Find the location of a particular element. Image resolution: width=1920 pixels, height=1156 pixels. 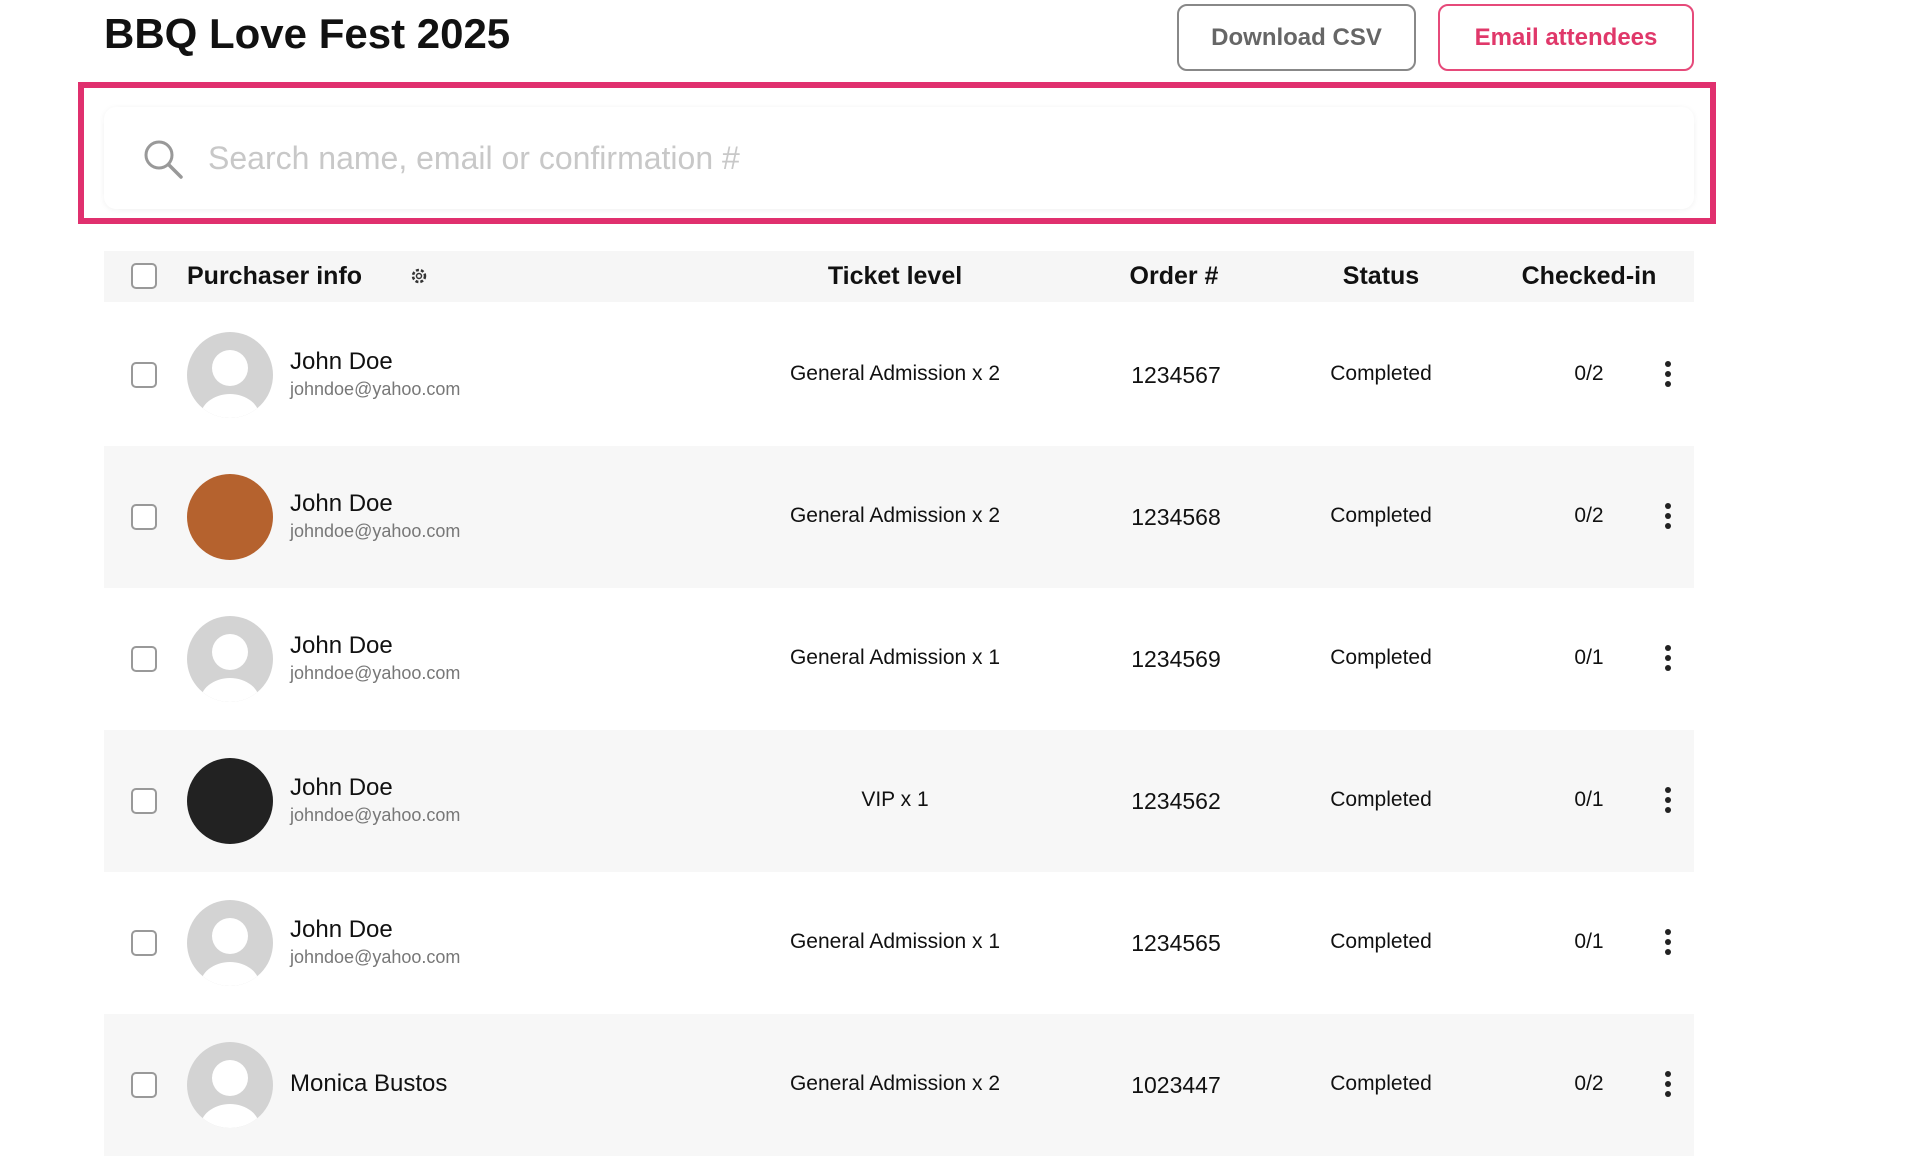

column-header: Order # is located at coordinates (1174, 276).